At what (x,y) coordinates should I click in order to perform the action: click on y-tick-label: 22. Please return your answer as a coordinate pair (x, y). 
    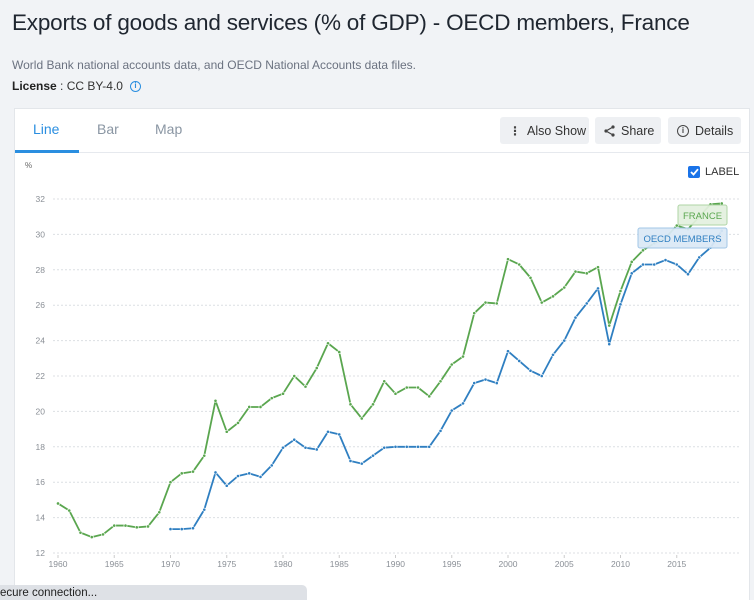
    Looking at the image, I should click on (41, 376).